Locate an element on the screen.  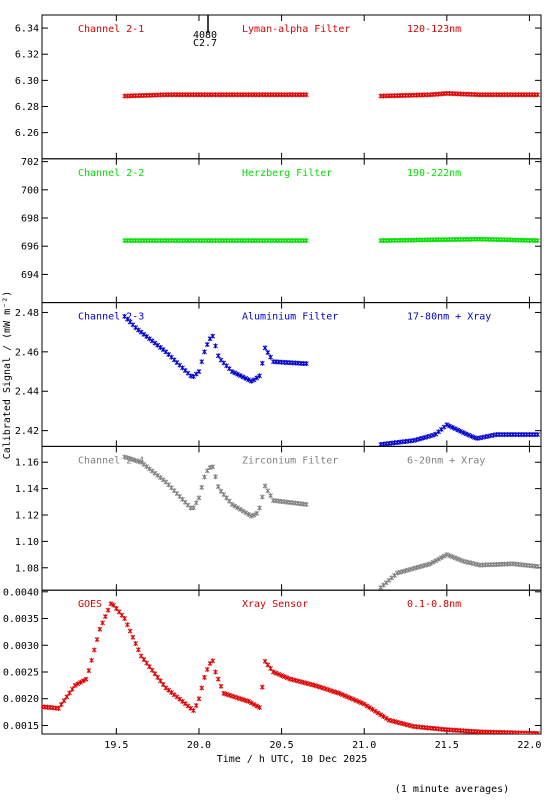
y-axis-label: Calibrated Signal / (mW m⁻²) is located at coordinates (7, 375).